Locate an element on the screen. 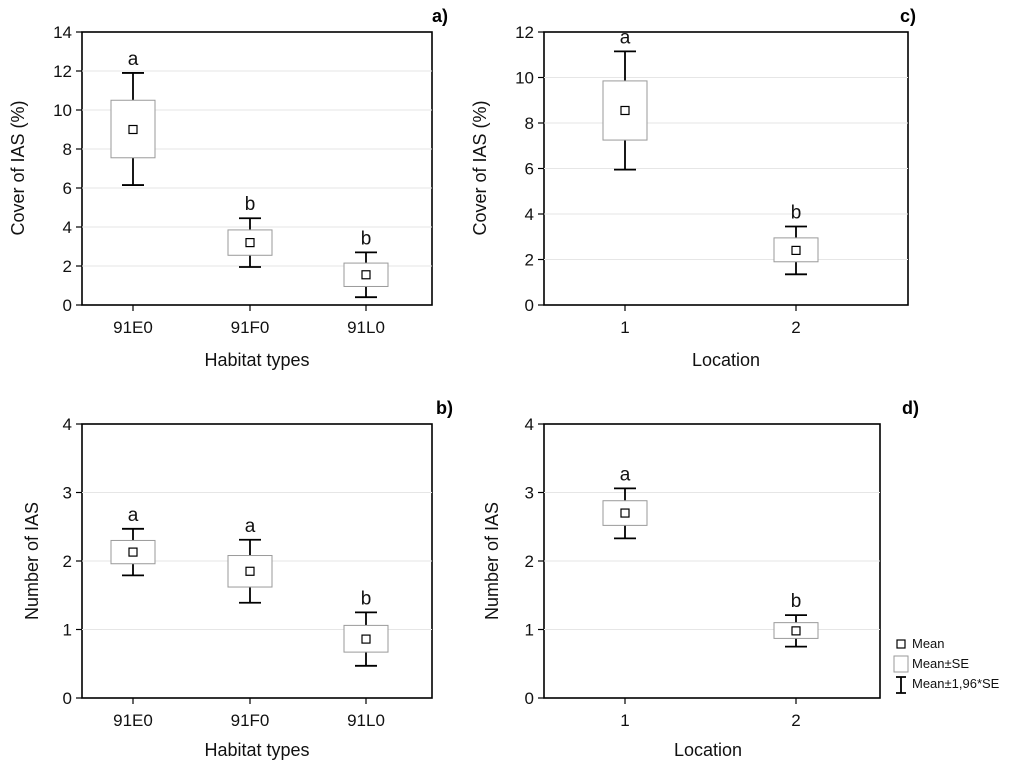  legend: Mean Mean±SE Mean±1,96*SE is located at coordinates (946, 665).